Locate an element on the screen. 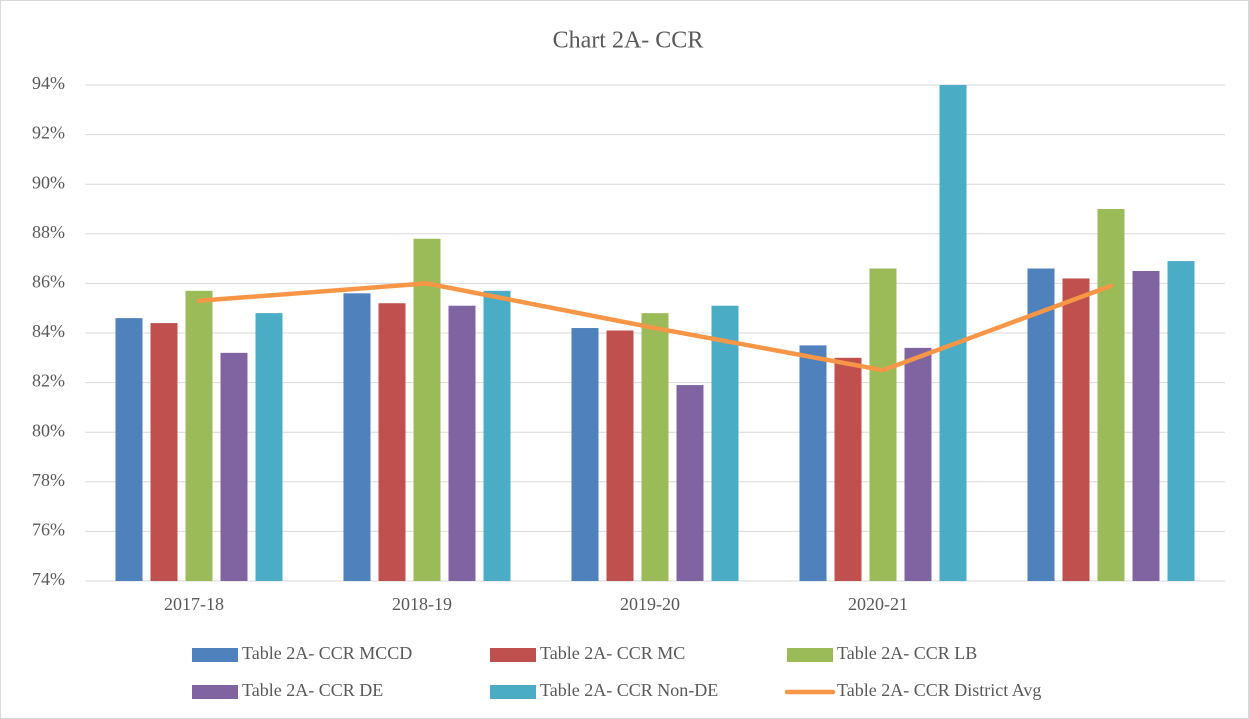 Image resolution: width=1249 pixels, height=719 pixels. y-tick-label: 92% is located at coordinates (48, 133).